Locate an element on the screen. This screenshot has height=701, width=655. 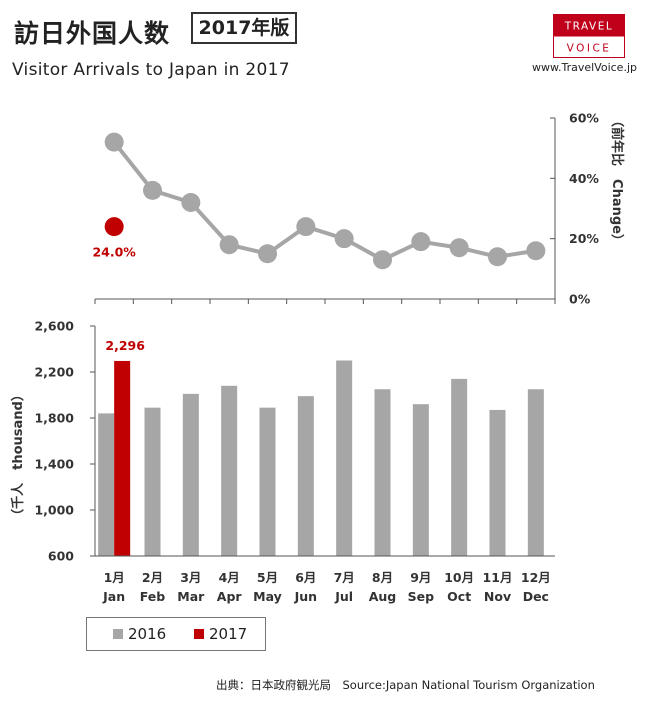
page-title: 訪日外国人数 is located at coordinates (92, 33).